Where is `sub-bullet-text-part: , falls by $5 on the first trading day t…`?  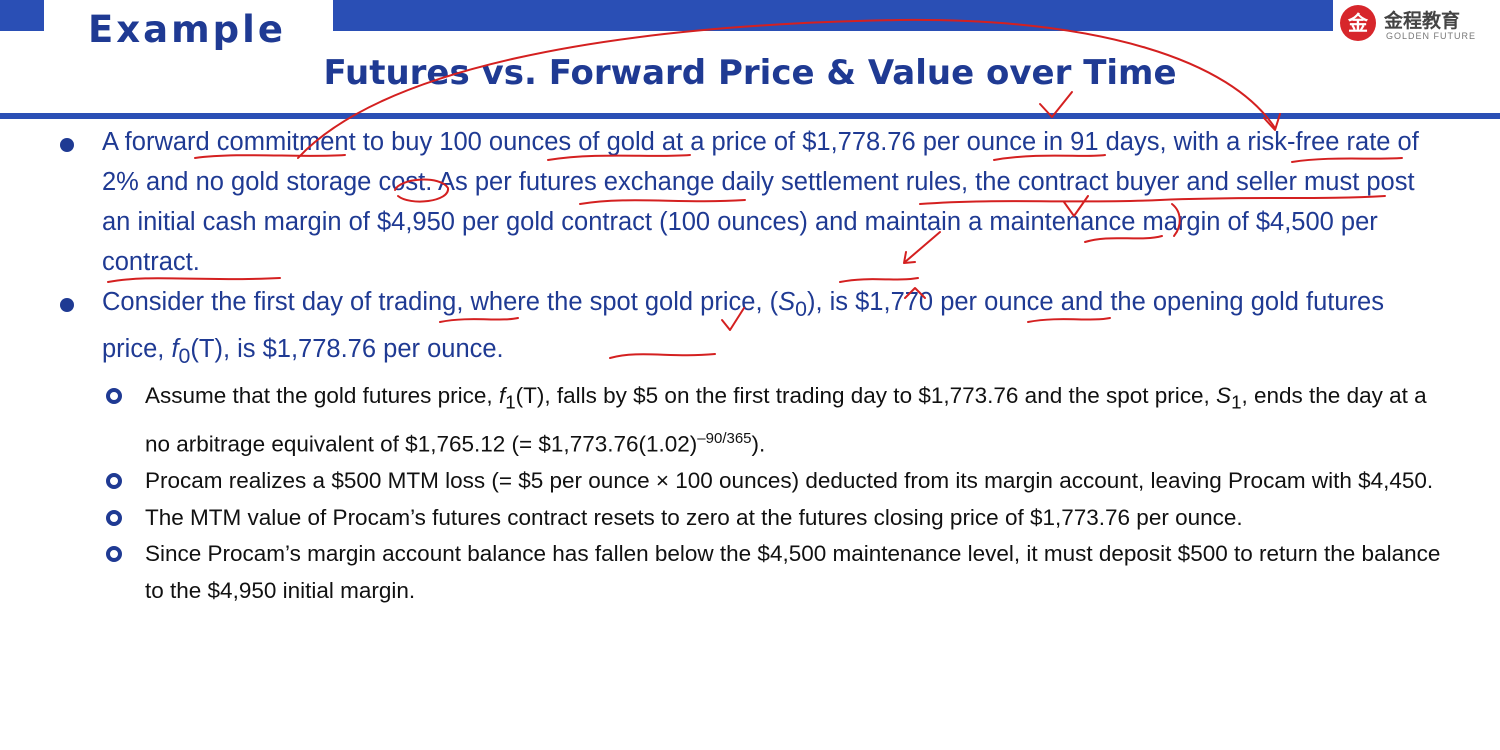
sub-bullet-text-part: , falls by $5 on the first trading day t… is located at coordinates (880, 396).